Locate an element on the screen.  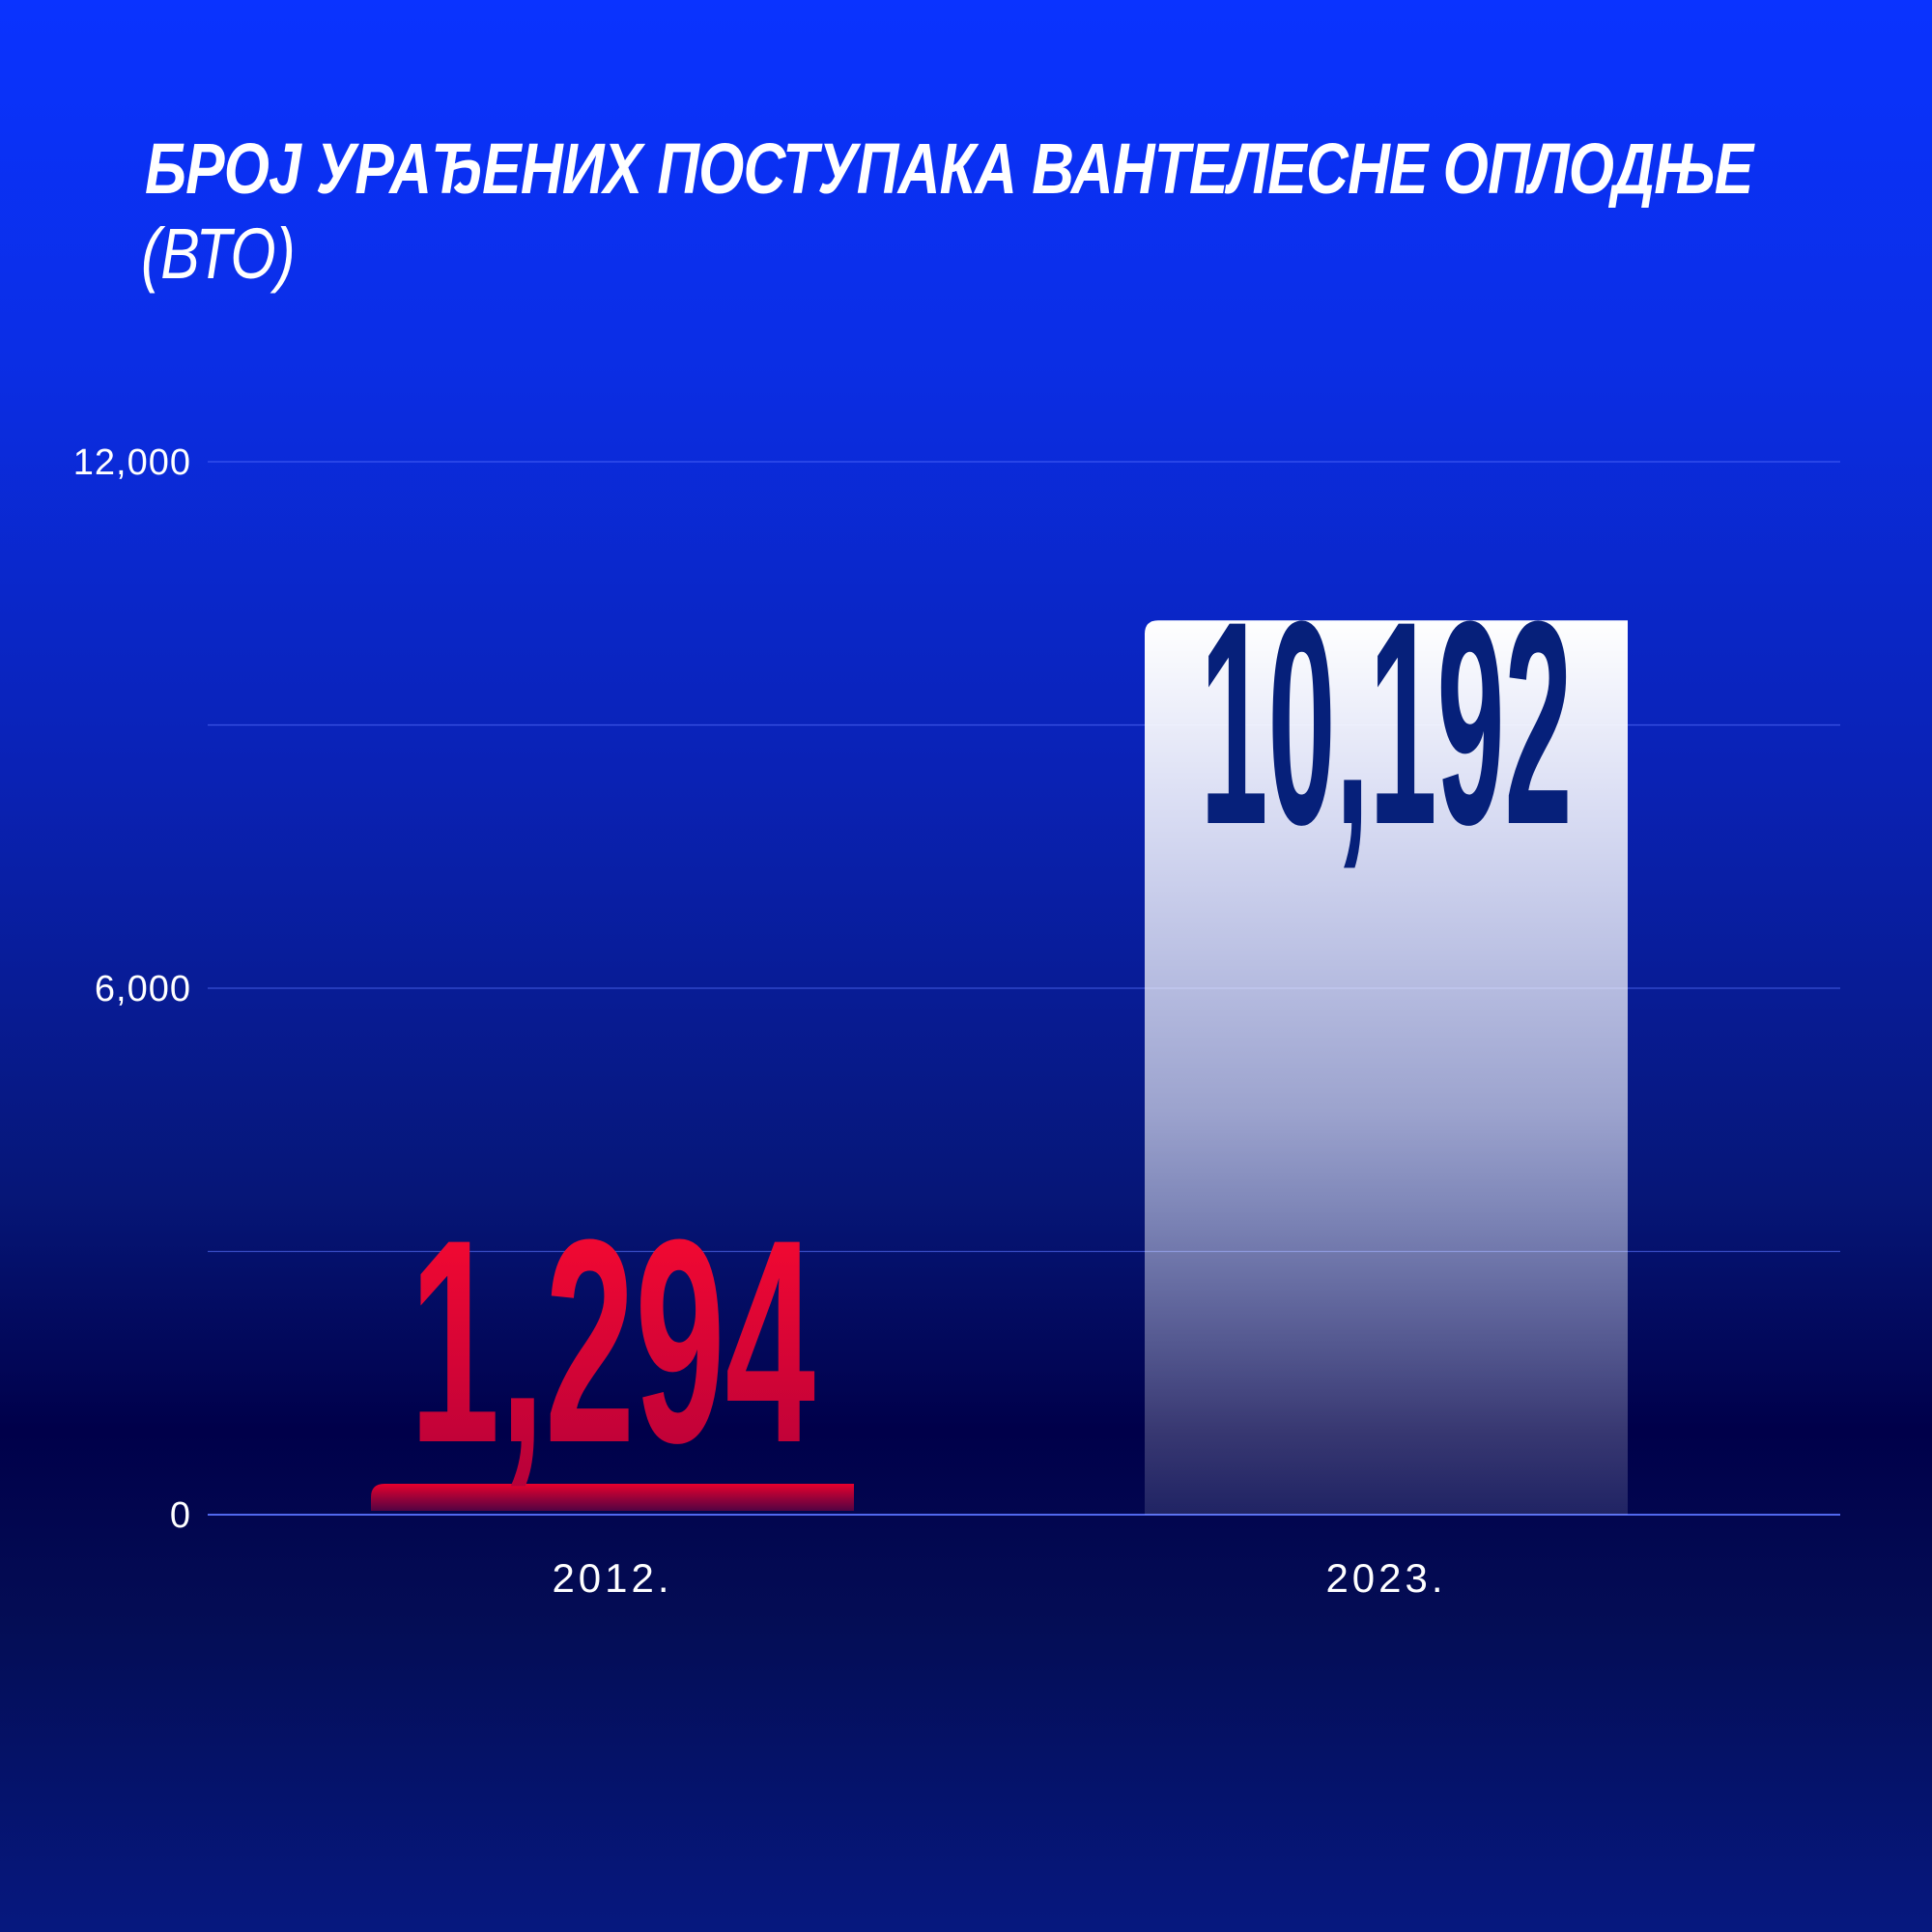
y-tick-label: 6,000 is located at coordinates (143, 989).